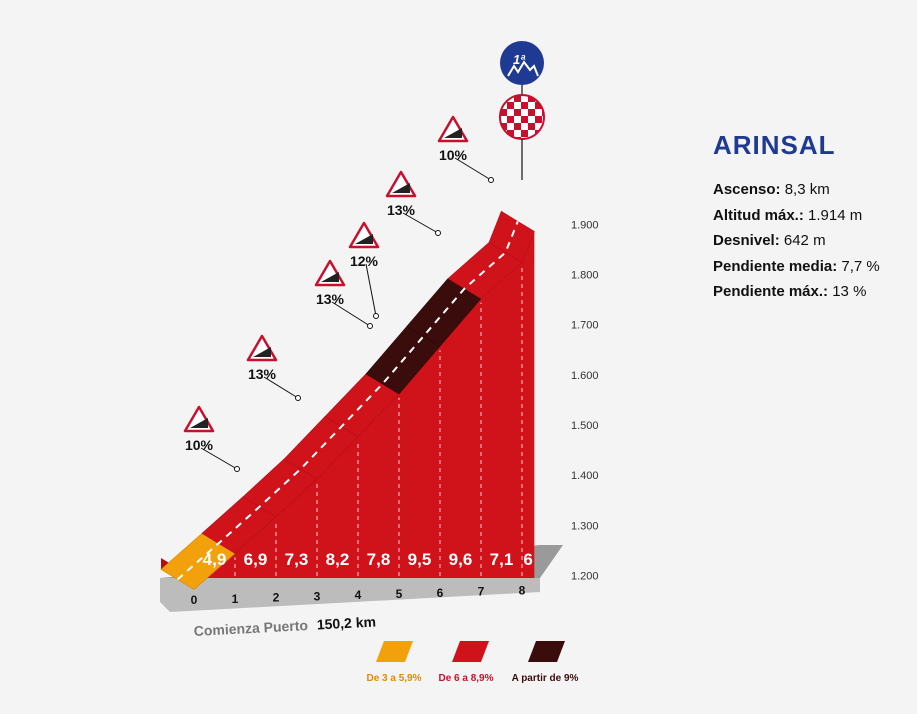 The height and width of the screenshot is (714, 917). Describe the element at coordinates (545, 678) in the screenshot. I see `legend-label-dark: A partir de 9%` at that location.